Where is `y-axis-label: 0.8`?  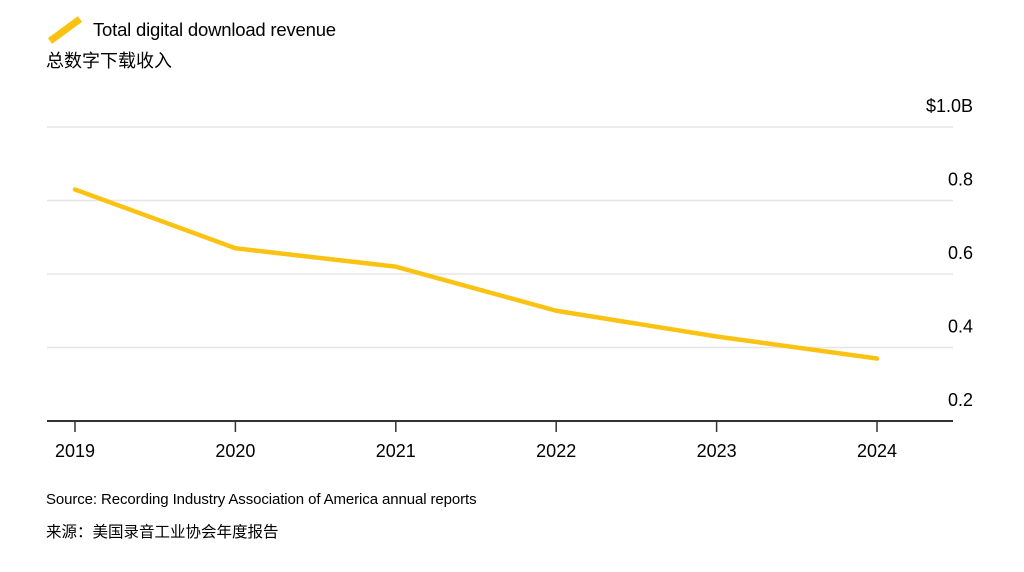 y-axis-label: 0.8 is located at coordinates (960, 180).